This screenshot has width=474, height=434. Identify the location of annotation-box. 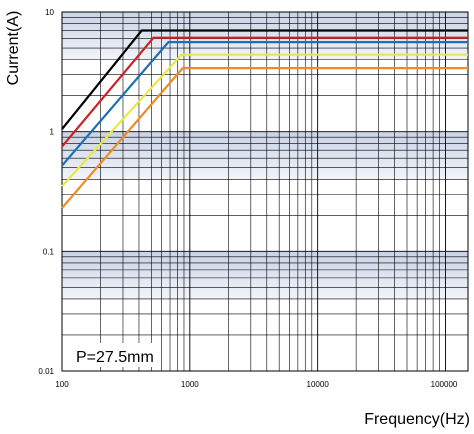
(112, 355).